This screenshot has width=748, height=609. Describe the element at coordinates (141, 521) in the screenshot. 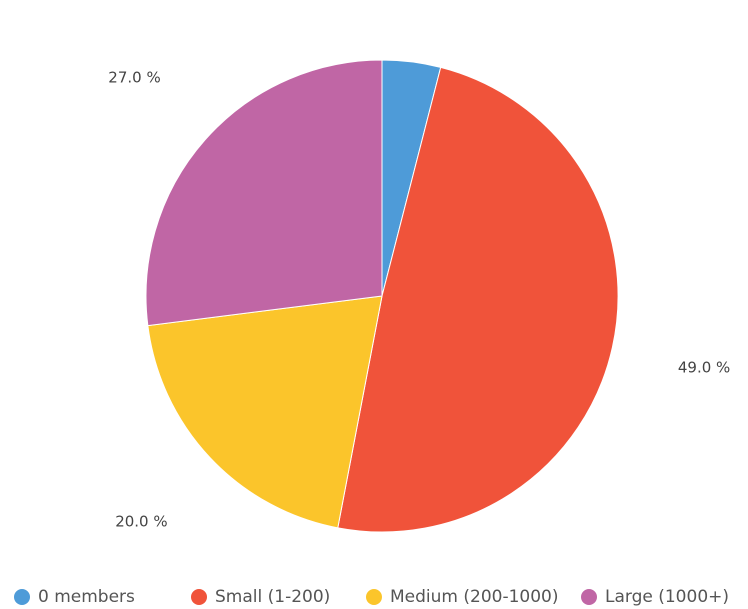

I see `slice-value-label: 20.0 %` at that location.